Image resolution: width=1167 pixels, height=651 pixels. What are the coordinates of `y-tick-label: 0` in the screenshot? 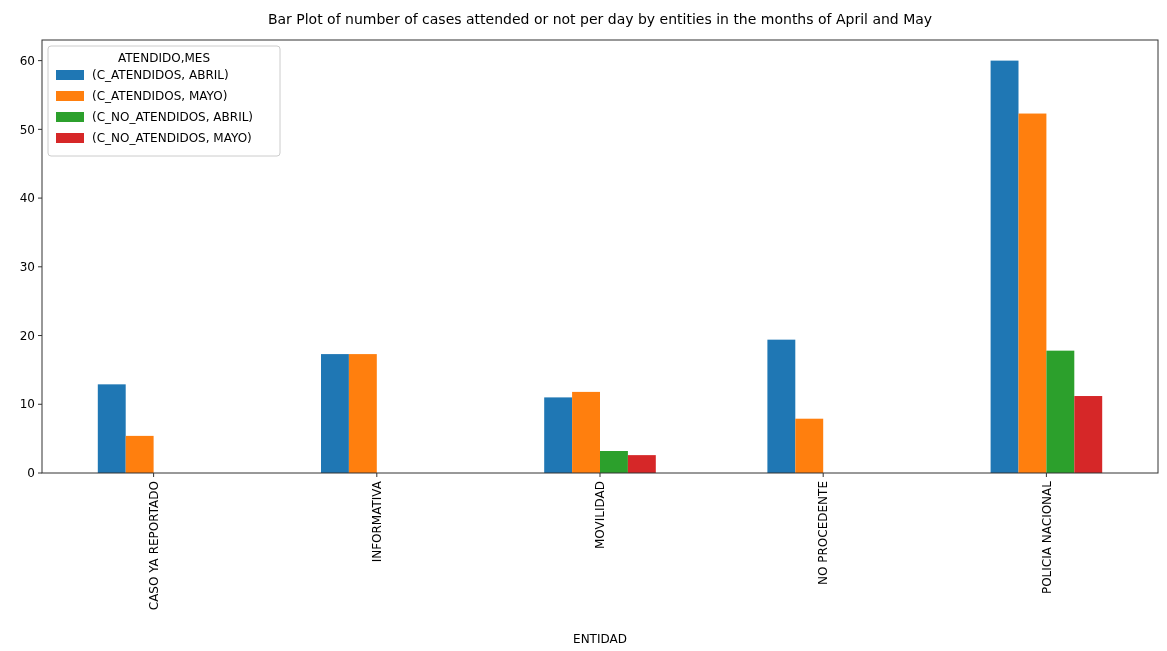 It's located at (31, 473).